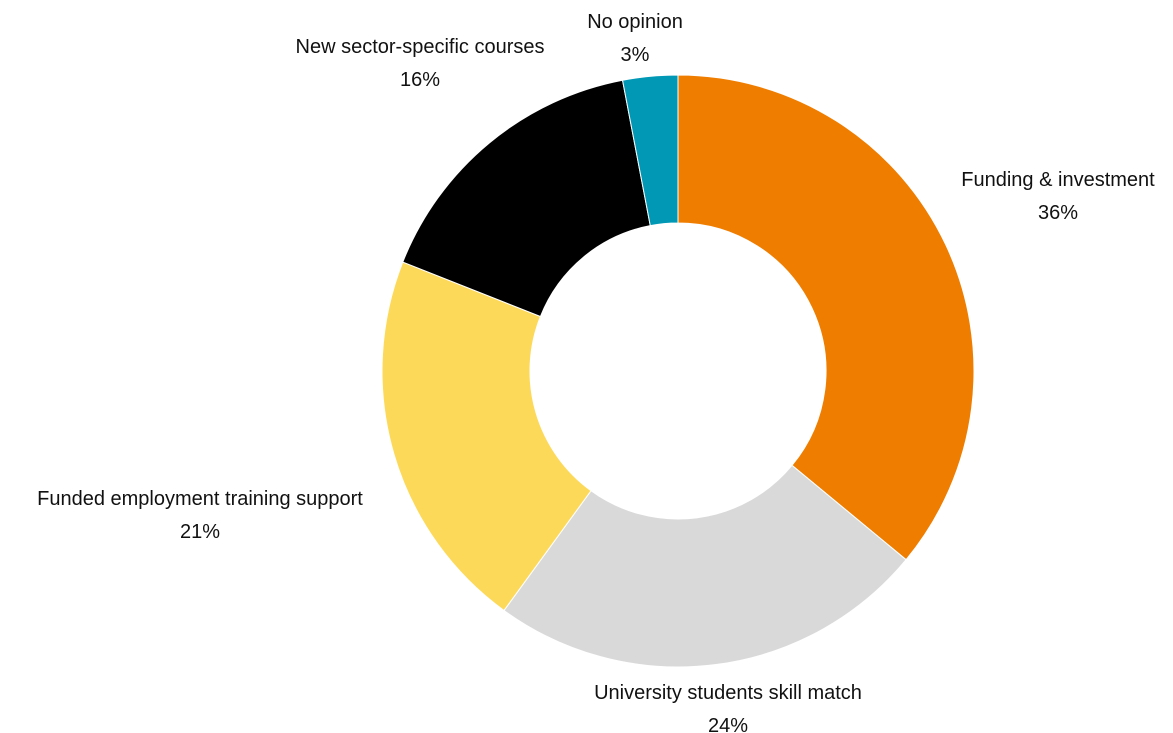  What do you see at coordinates (1058, 213) in the screenshot?
I see `slice-value-label: 36%` at bounding box center [1058, 213].